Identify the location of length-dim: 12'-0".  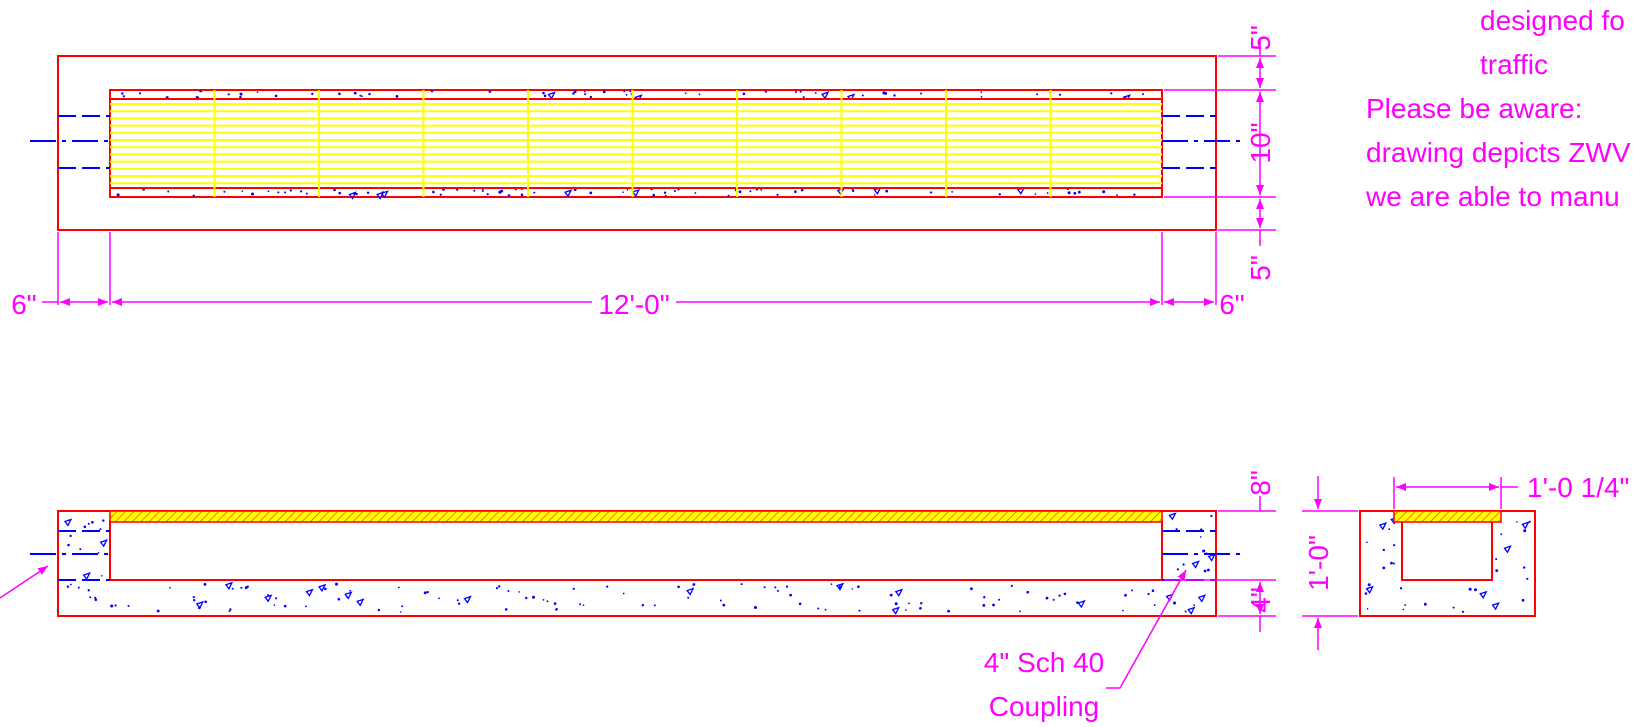
(633, 304).